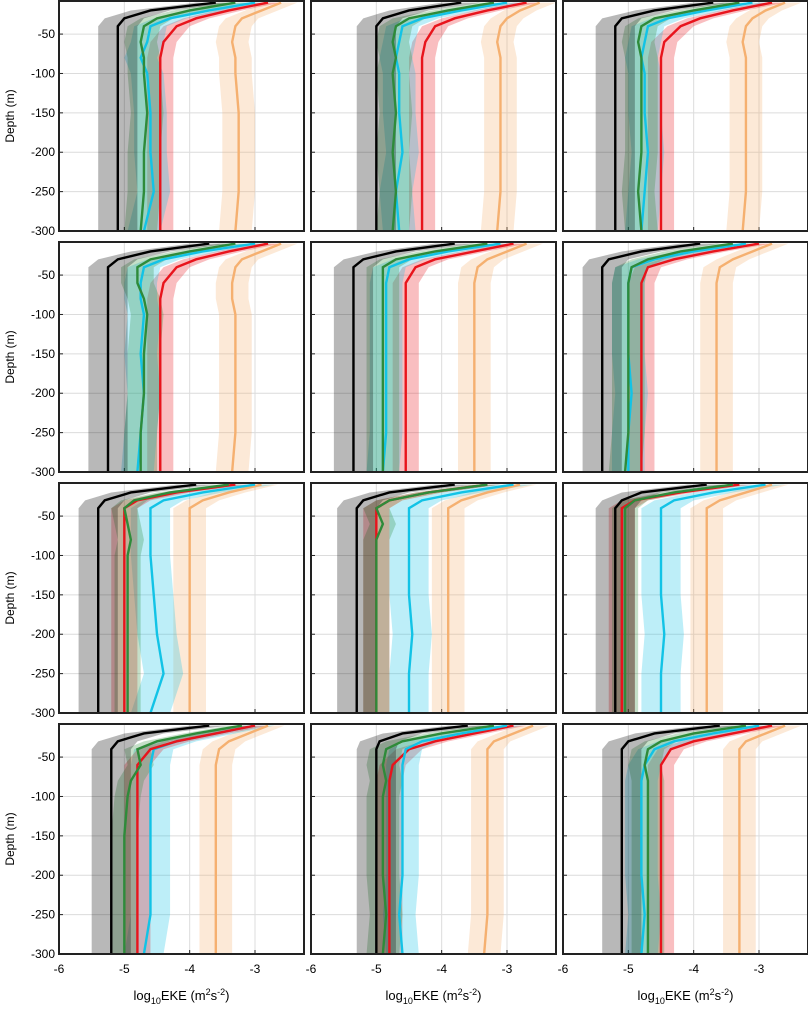  Describe the element at coordinates (214, 995) in the screenshot. I see `x-axis-label-part: s` at that location.